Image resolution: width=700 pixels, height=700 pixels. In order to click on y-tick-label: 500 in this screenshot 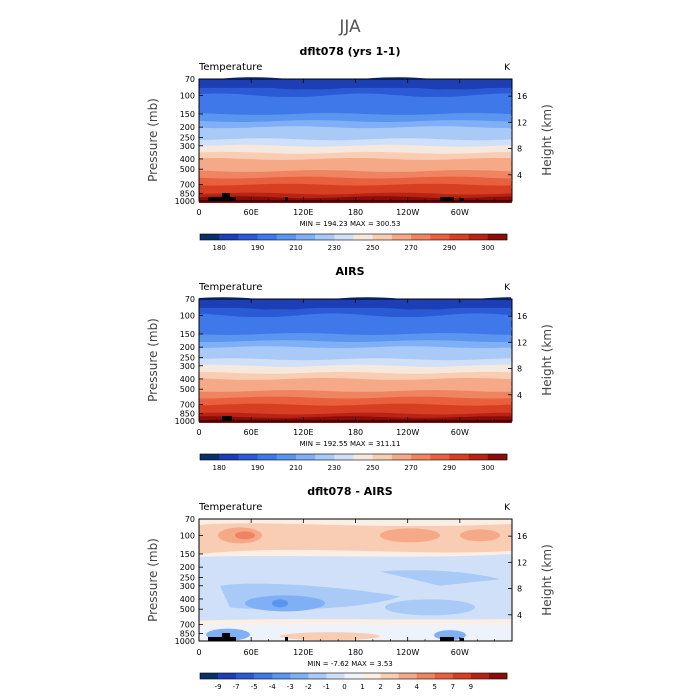, I will do `click(187, 389)`.